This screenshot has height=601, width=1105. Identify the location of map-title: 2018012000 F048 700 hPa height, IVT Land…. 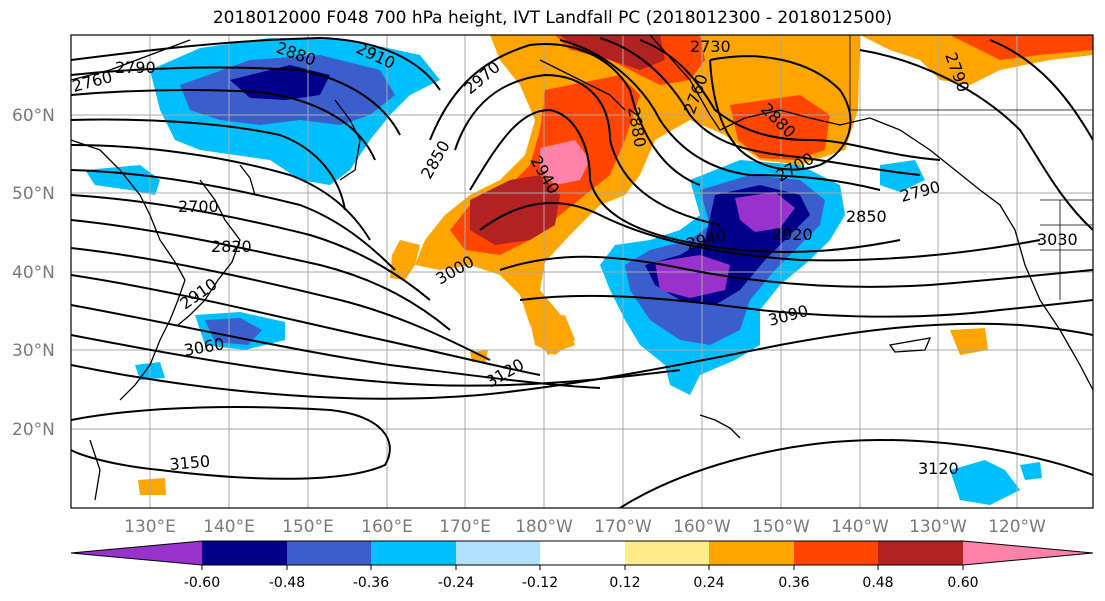
(552, 18).